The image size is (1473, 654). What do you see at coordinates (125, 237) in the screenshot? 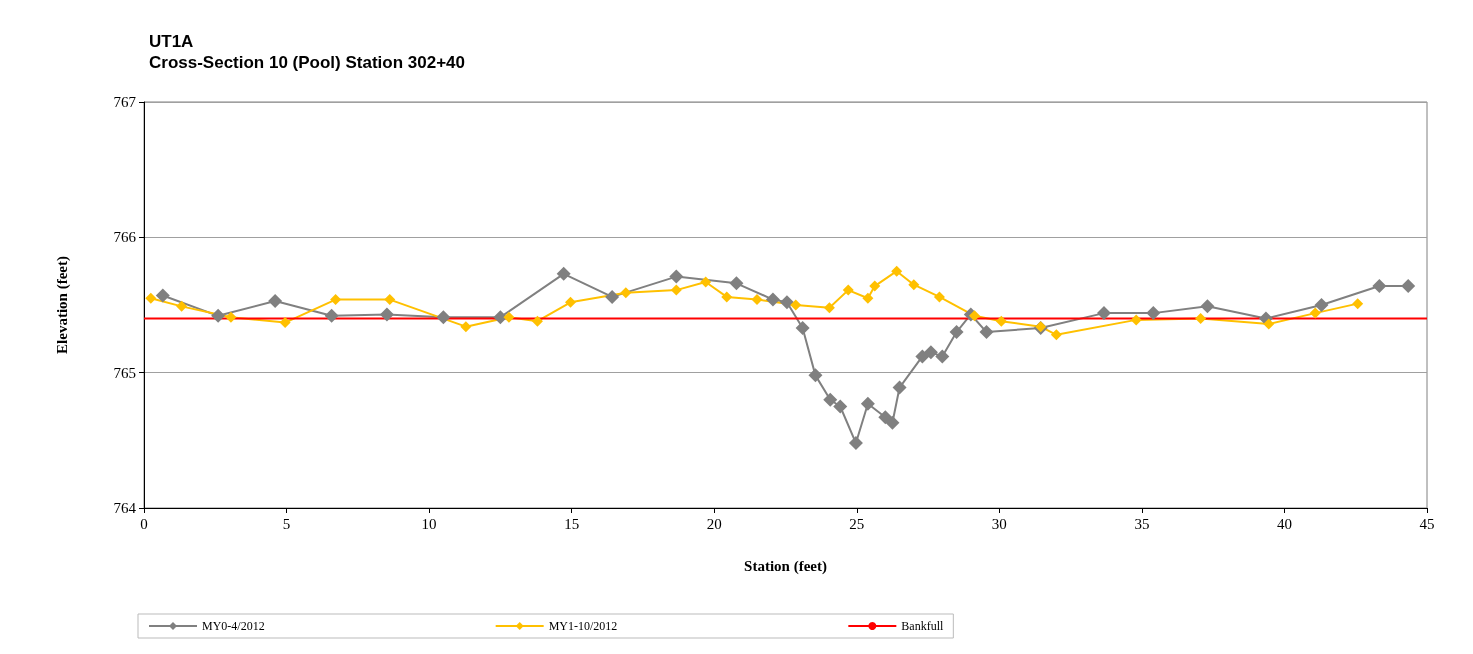
I see `y-tick-label: 766` at bounding box center [125, 237].